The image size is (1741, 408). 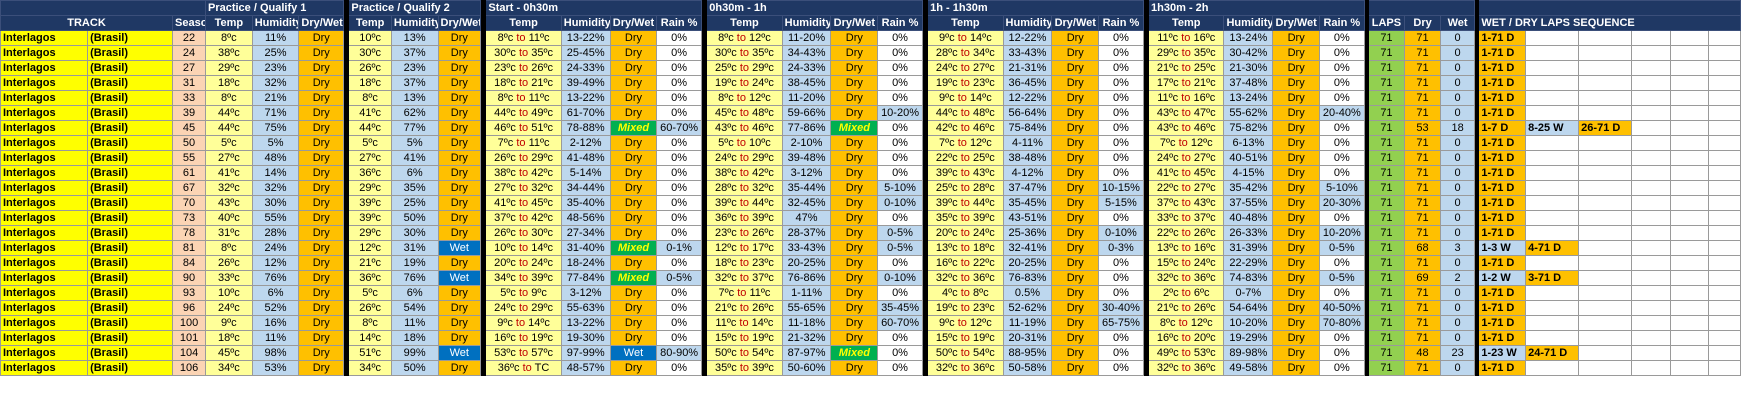 What do you see at coordinates (1186, 188) in the screenshot?
I see `stint-temp-range-cell: 22ºc to 27ºc` at bounding box center [1186, 188].